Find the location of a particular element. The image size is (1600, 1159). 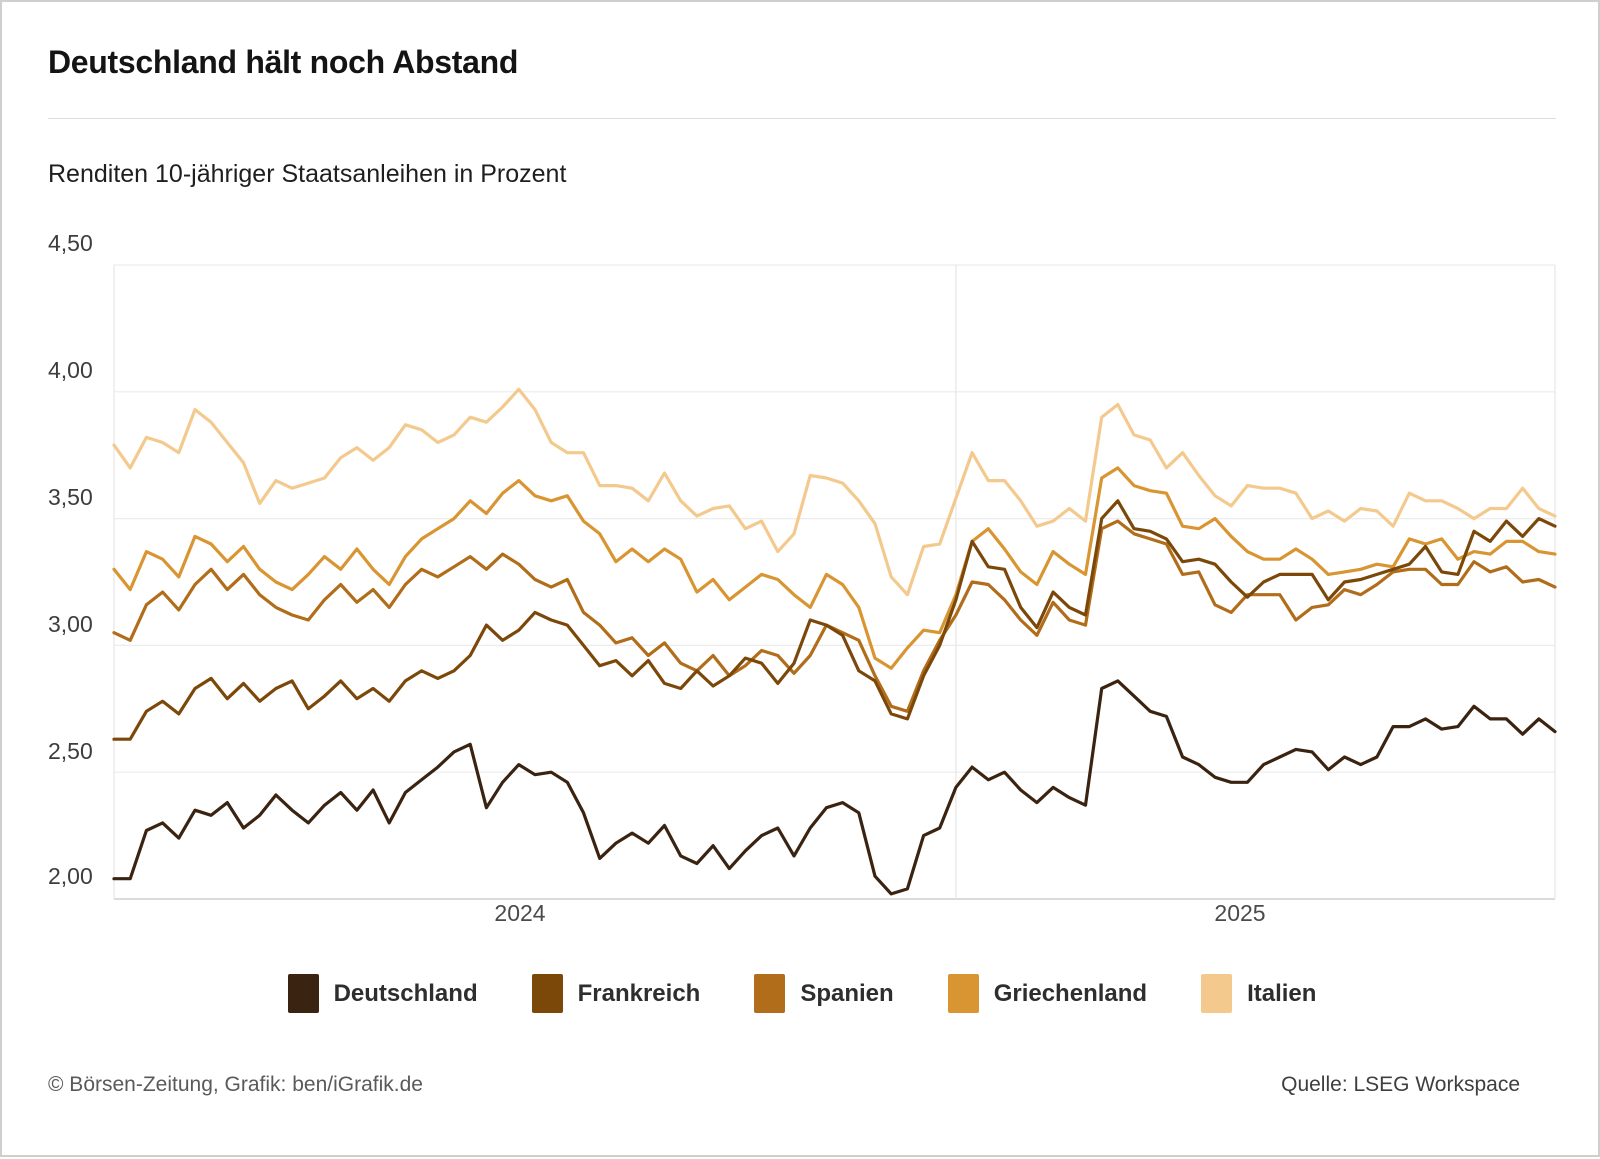

legend-swatch-spanien is located at coordinates (770, 993).